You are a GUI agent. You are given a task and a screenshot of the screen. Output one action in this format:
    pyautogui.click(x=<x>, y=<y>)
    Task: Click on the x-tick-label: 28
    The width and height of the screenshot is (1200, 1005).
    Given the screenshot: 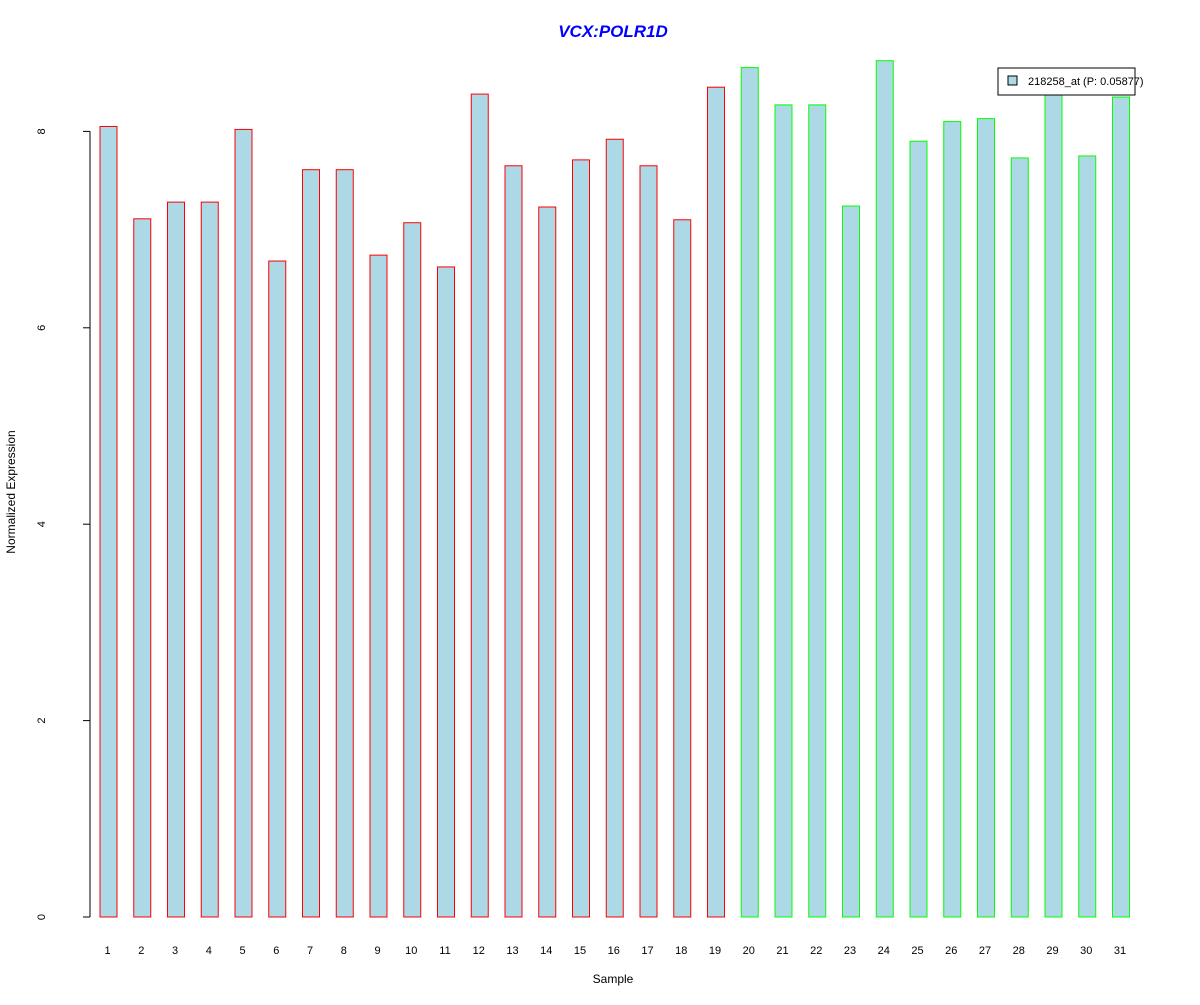 What is the action you would take?
    pyautogui.click(x=1019, y=951)
    